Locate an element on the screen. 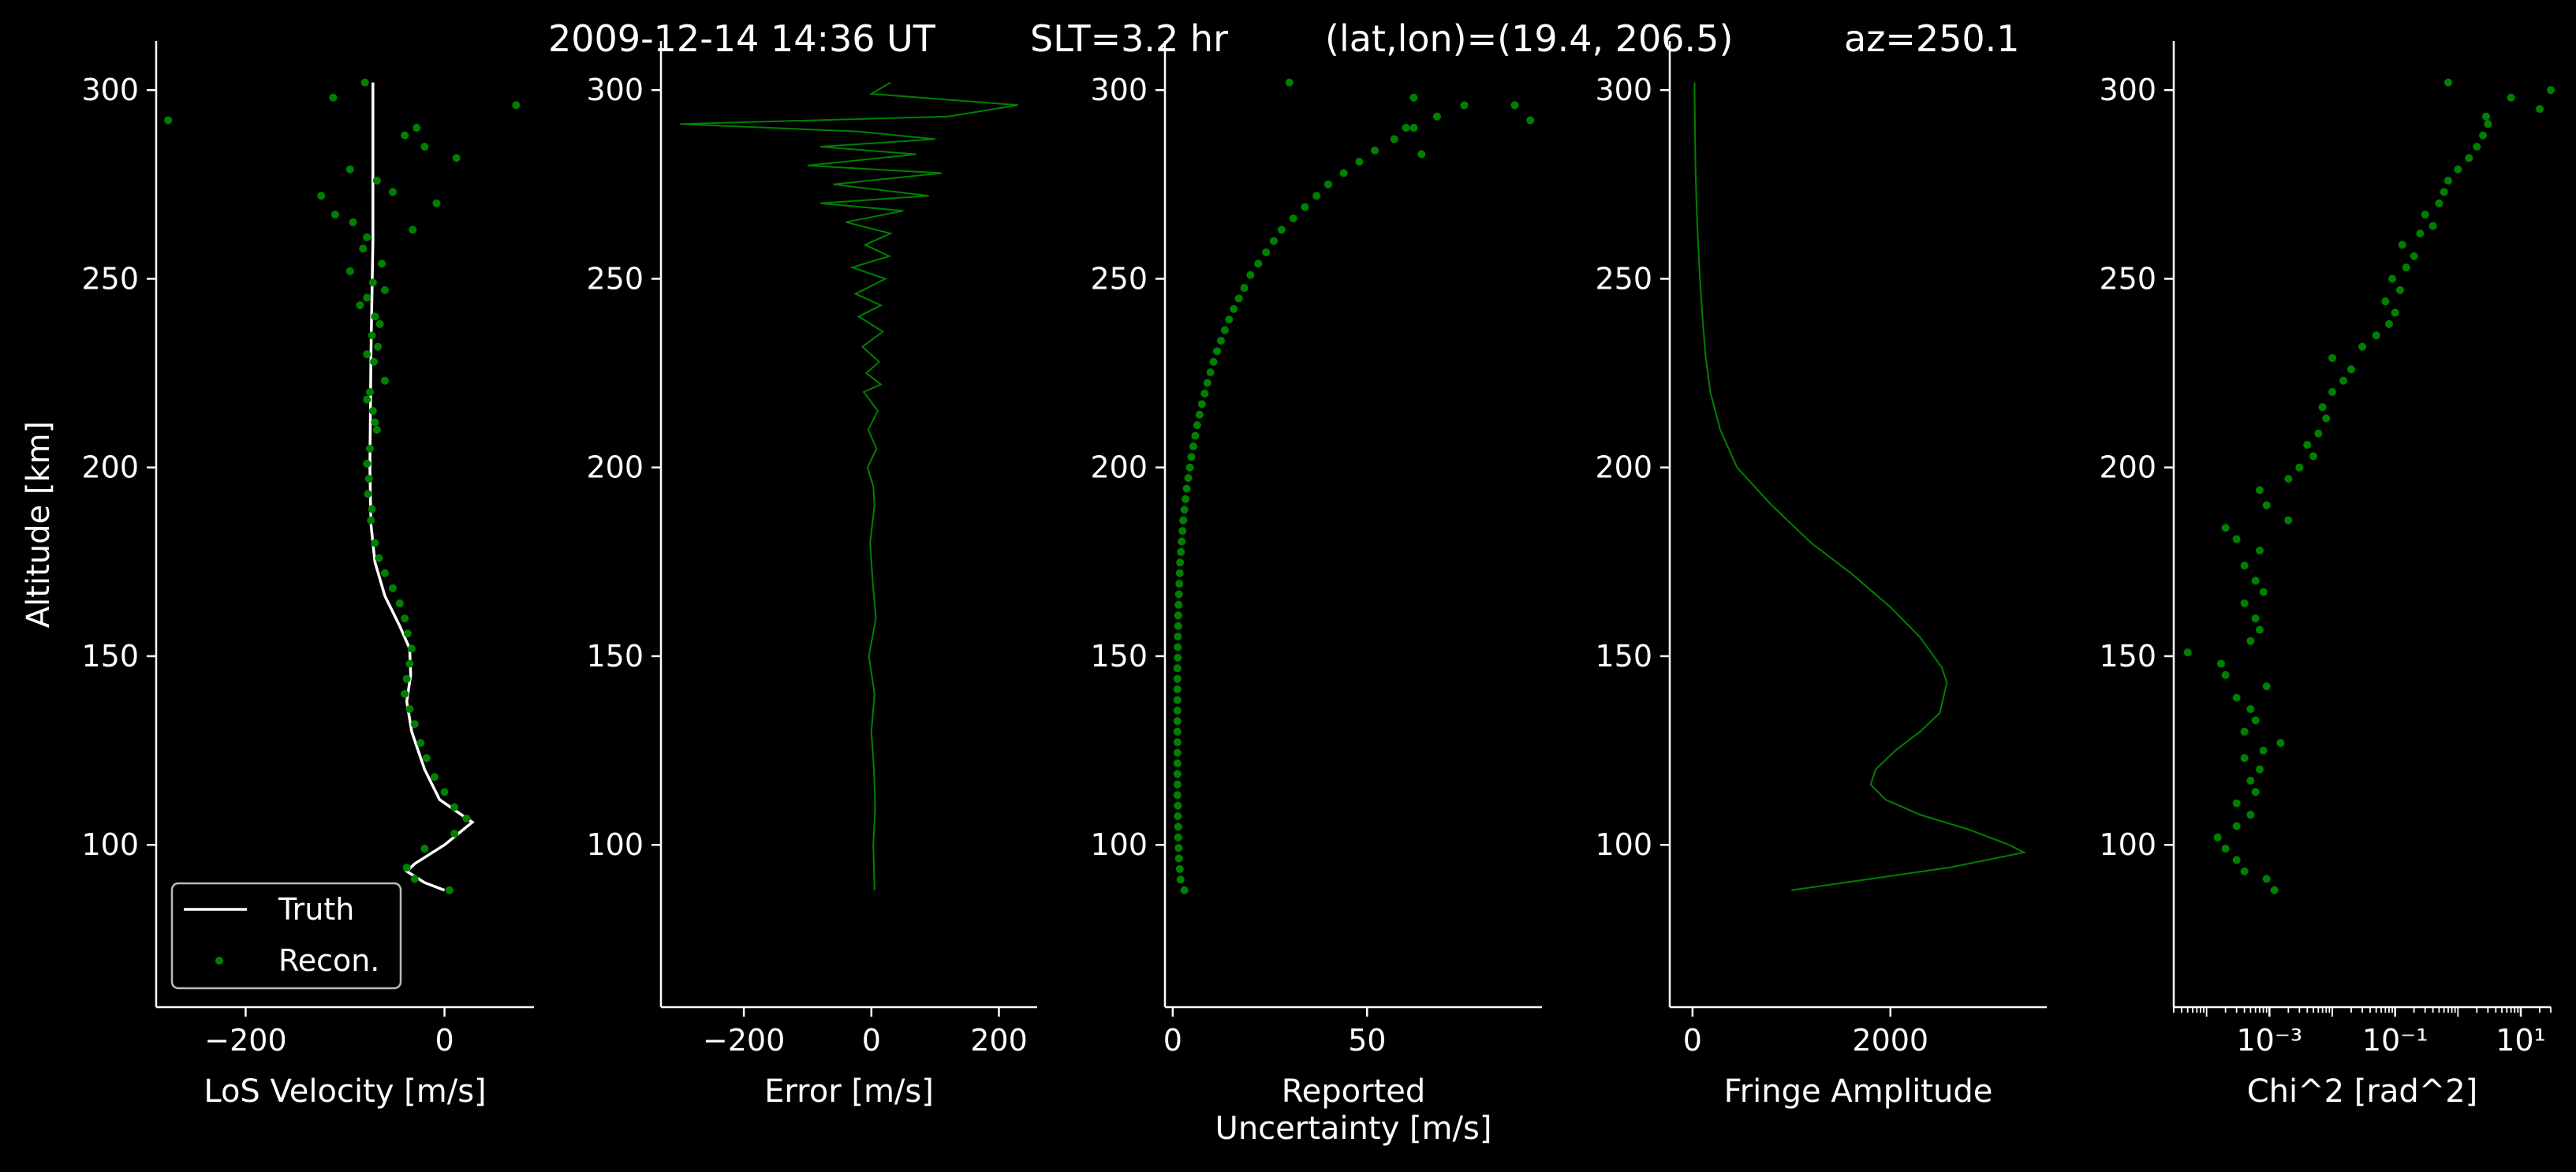 This screenshot has width=2576, height=1172. y-axis-label: Altitude [km] is located at coordinates (39, 525).